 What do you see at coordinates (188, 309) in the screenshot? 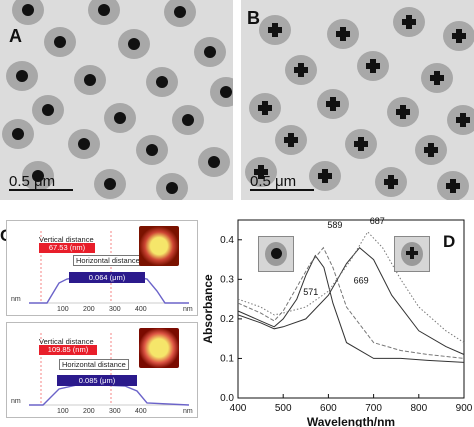
I see `unit-right-top: nm` at bounding box center [188, 309].